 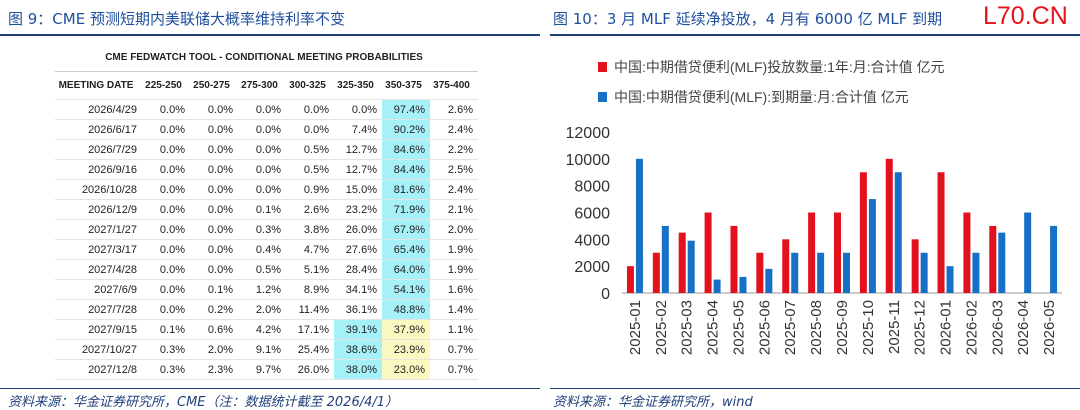 I want to click on y-tick-label: 4000, so click(x=592, y=240).